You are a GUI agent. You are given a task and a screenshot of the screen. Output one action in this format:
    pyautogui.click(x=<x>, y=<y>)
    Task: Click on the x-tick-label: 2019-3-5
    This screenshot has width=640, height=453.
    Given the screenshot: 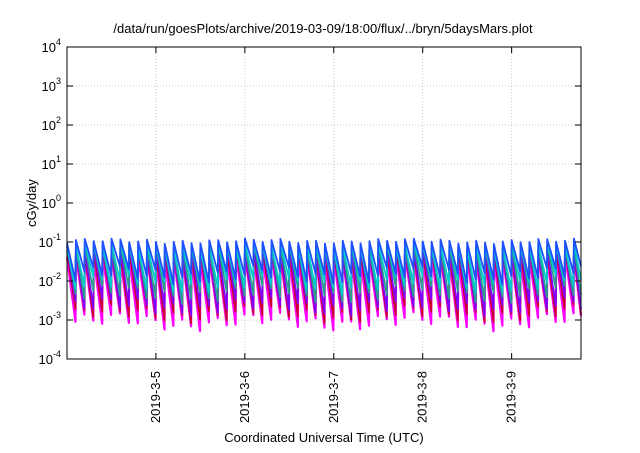 What is the action you would take?
    pyautogui.click(x=155, y=397)
    